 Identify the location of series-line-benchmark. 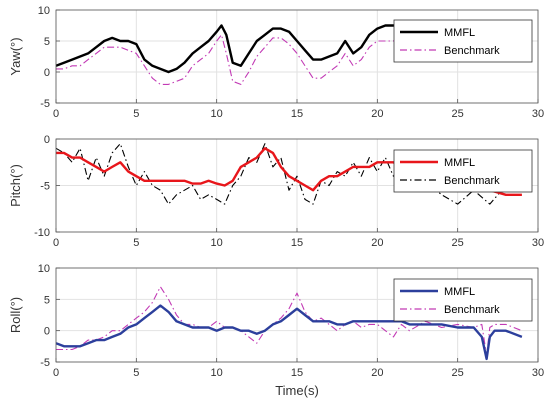
(289, 54).